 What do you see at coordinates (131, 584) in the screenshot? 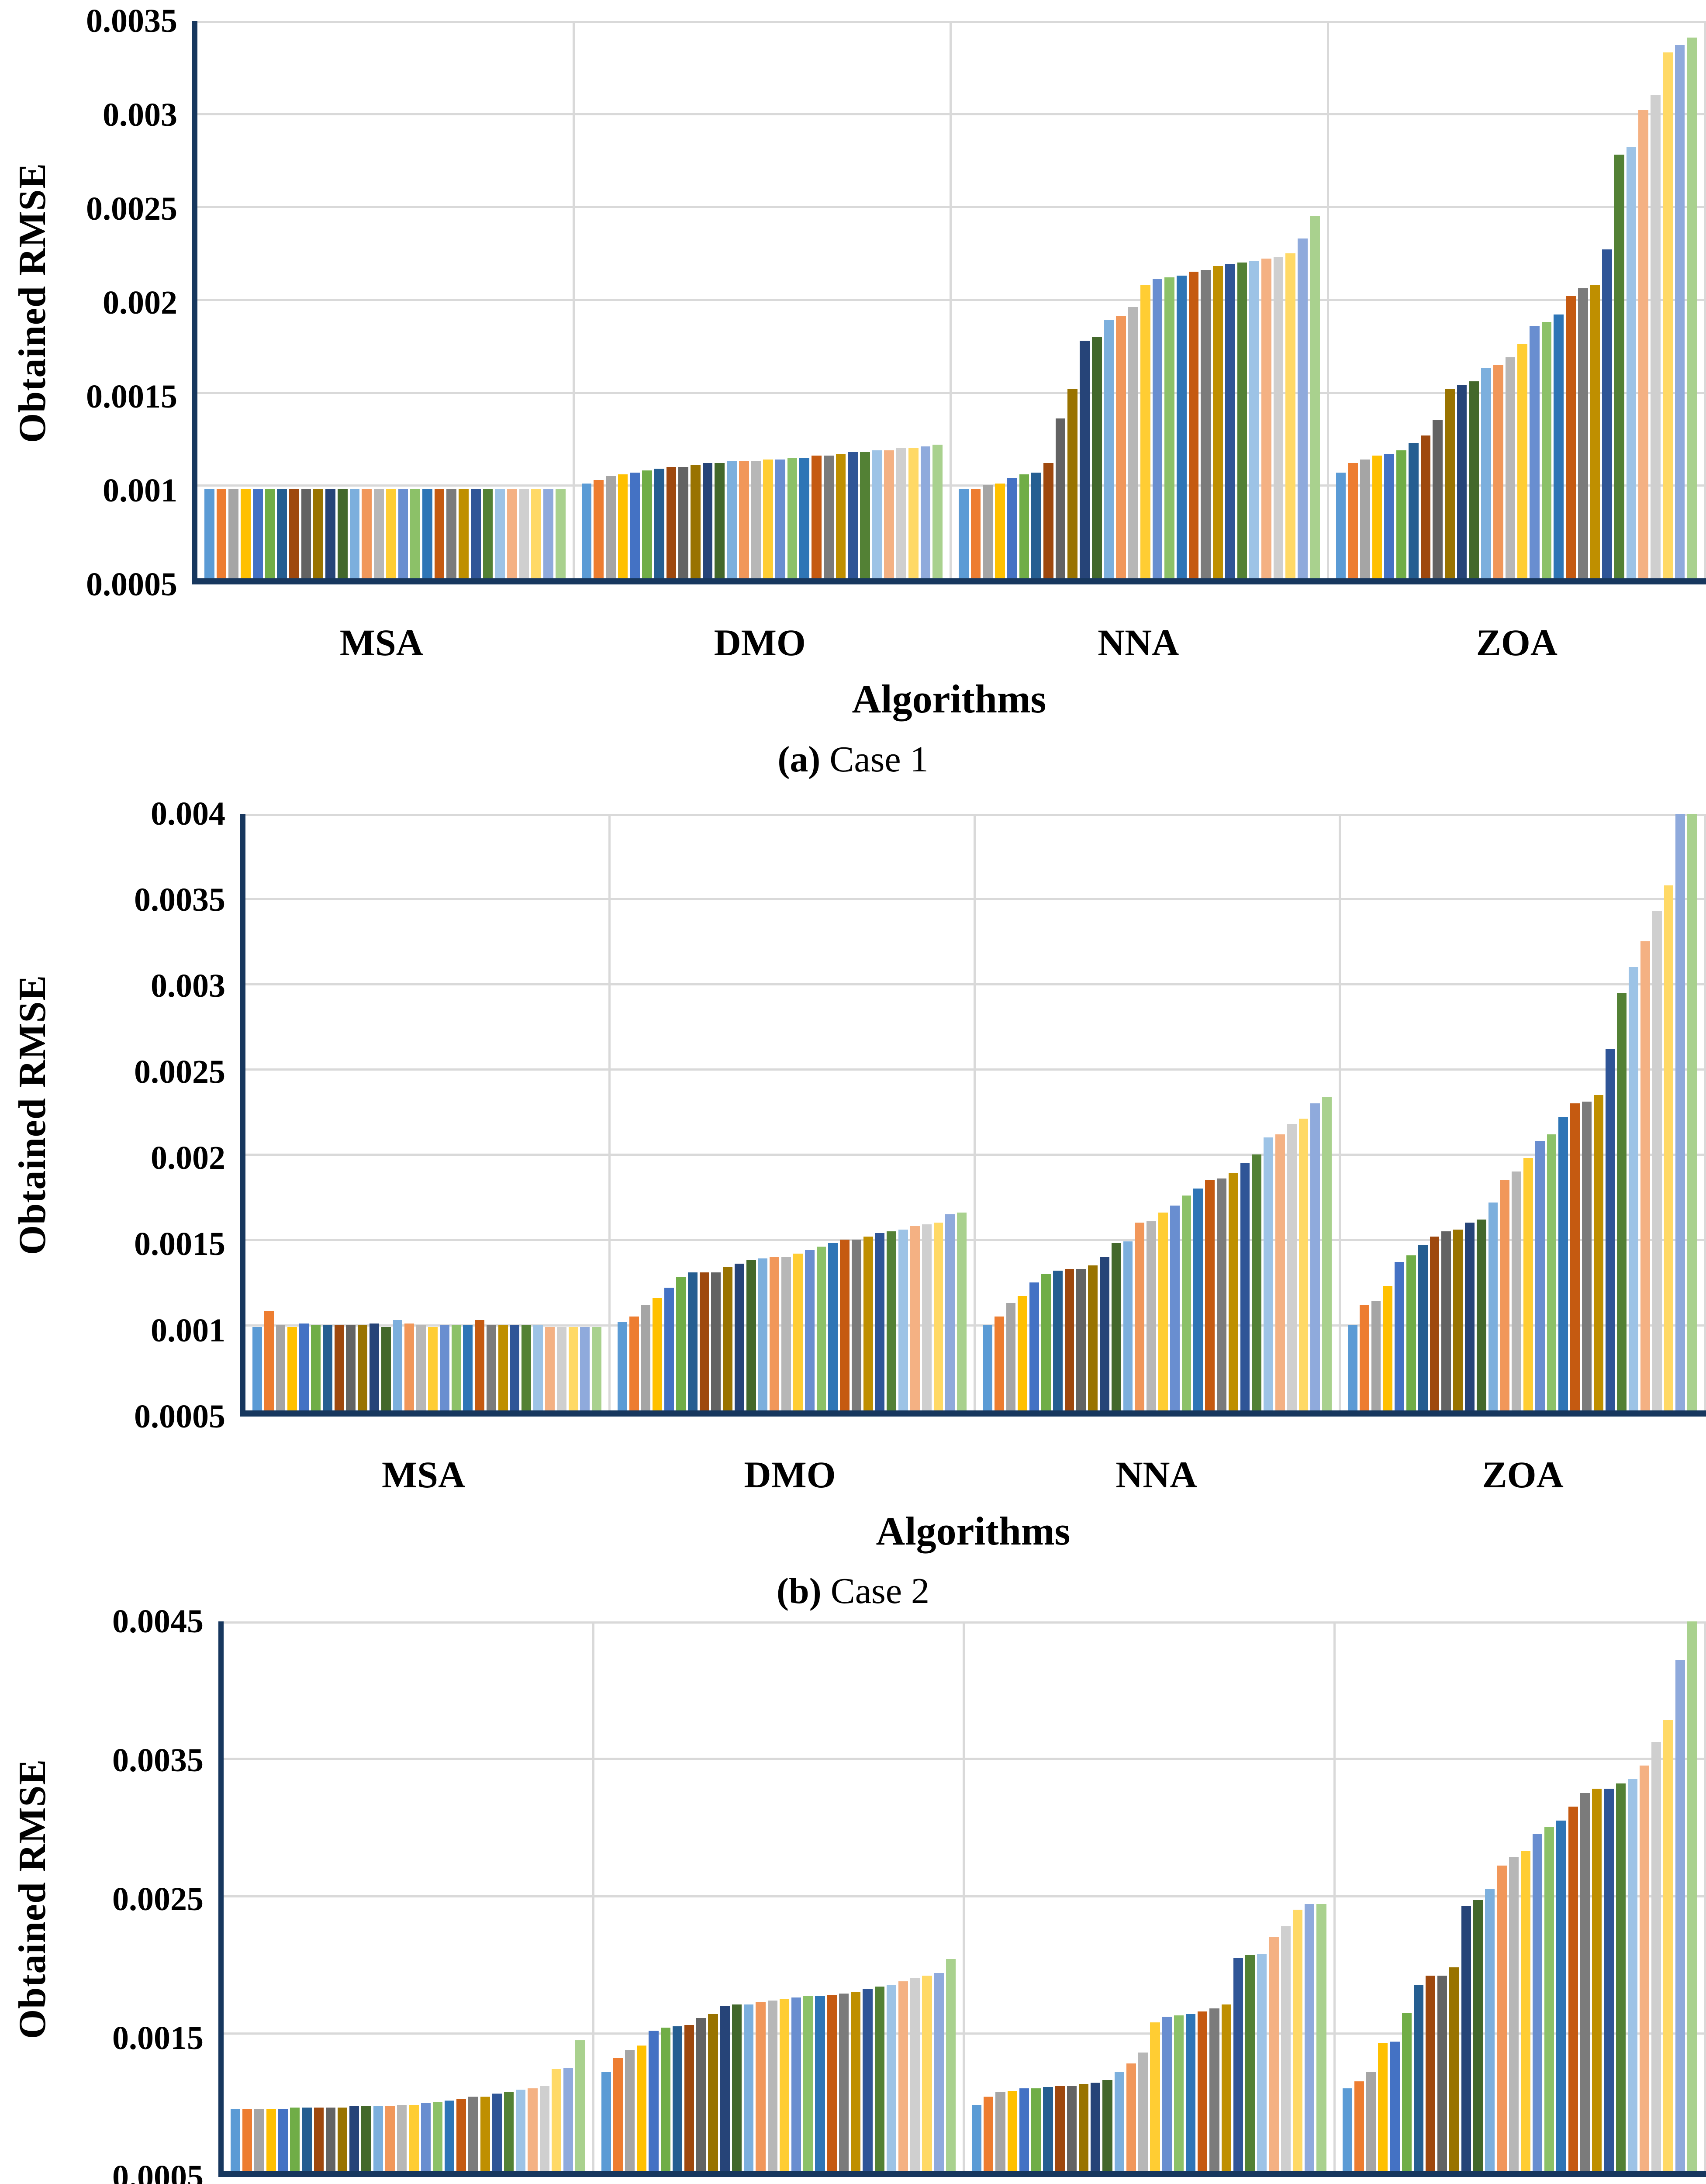
I see `y-tick-label: 0.0005` at bounding box center [131, 584].